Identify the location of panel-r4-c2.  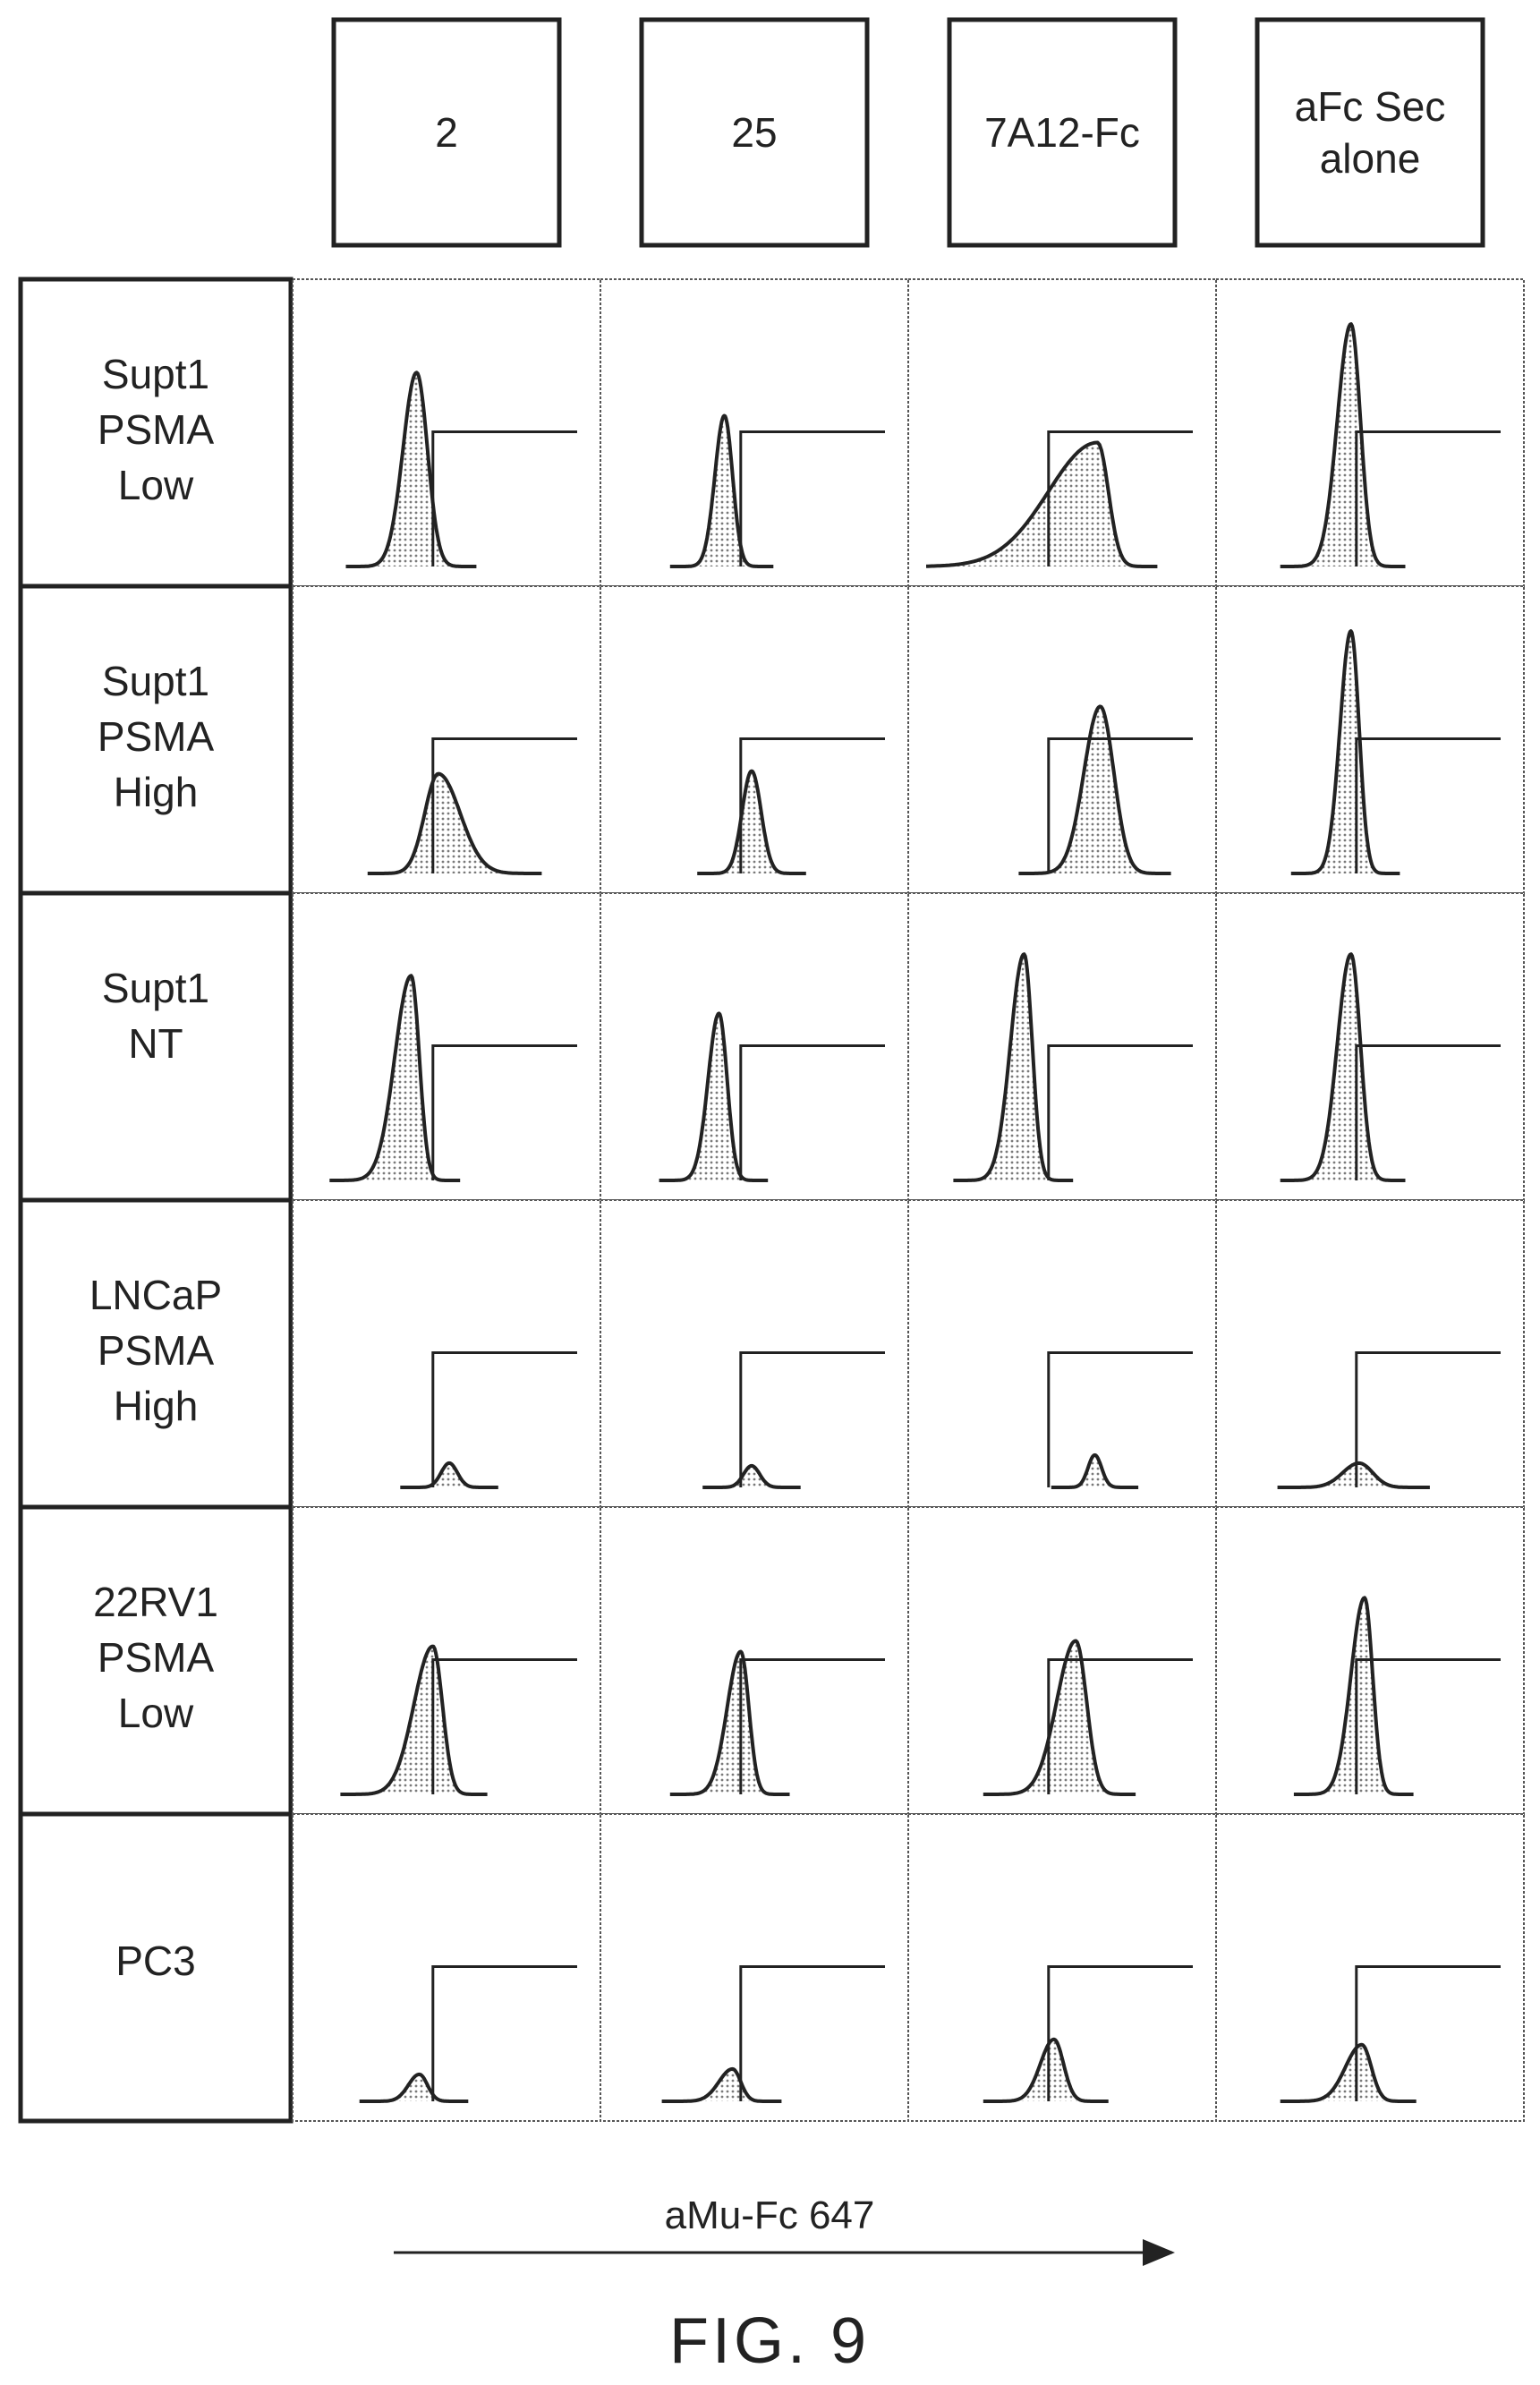
(1062, 1661).